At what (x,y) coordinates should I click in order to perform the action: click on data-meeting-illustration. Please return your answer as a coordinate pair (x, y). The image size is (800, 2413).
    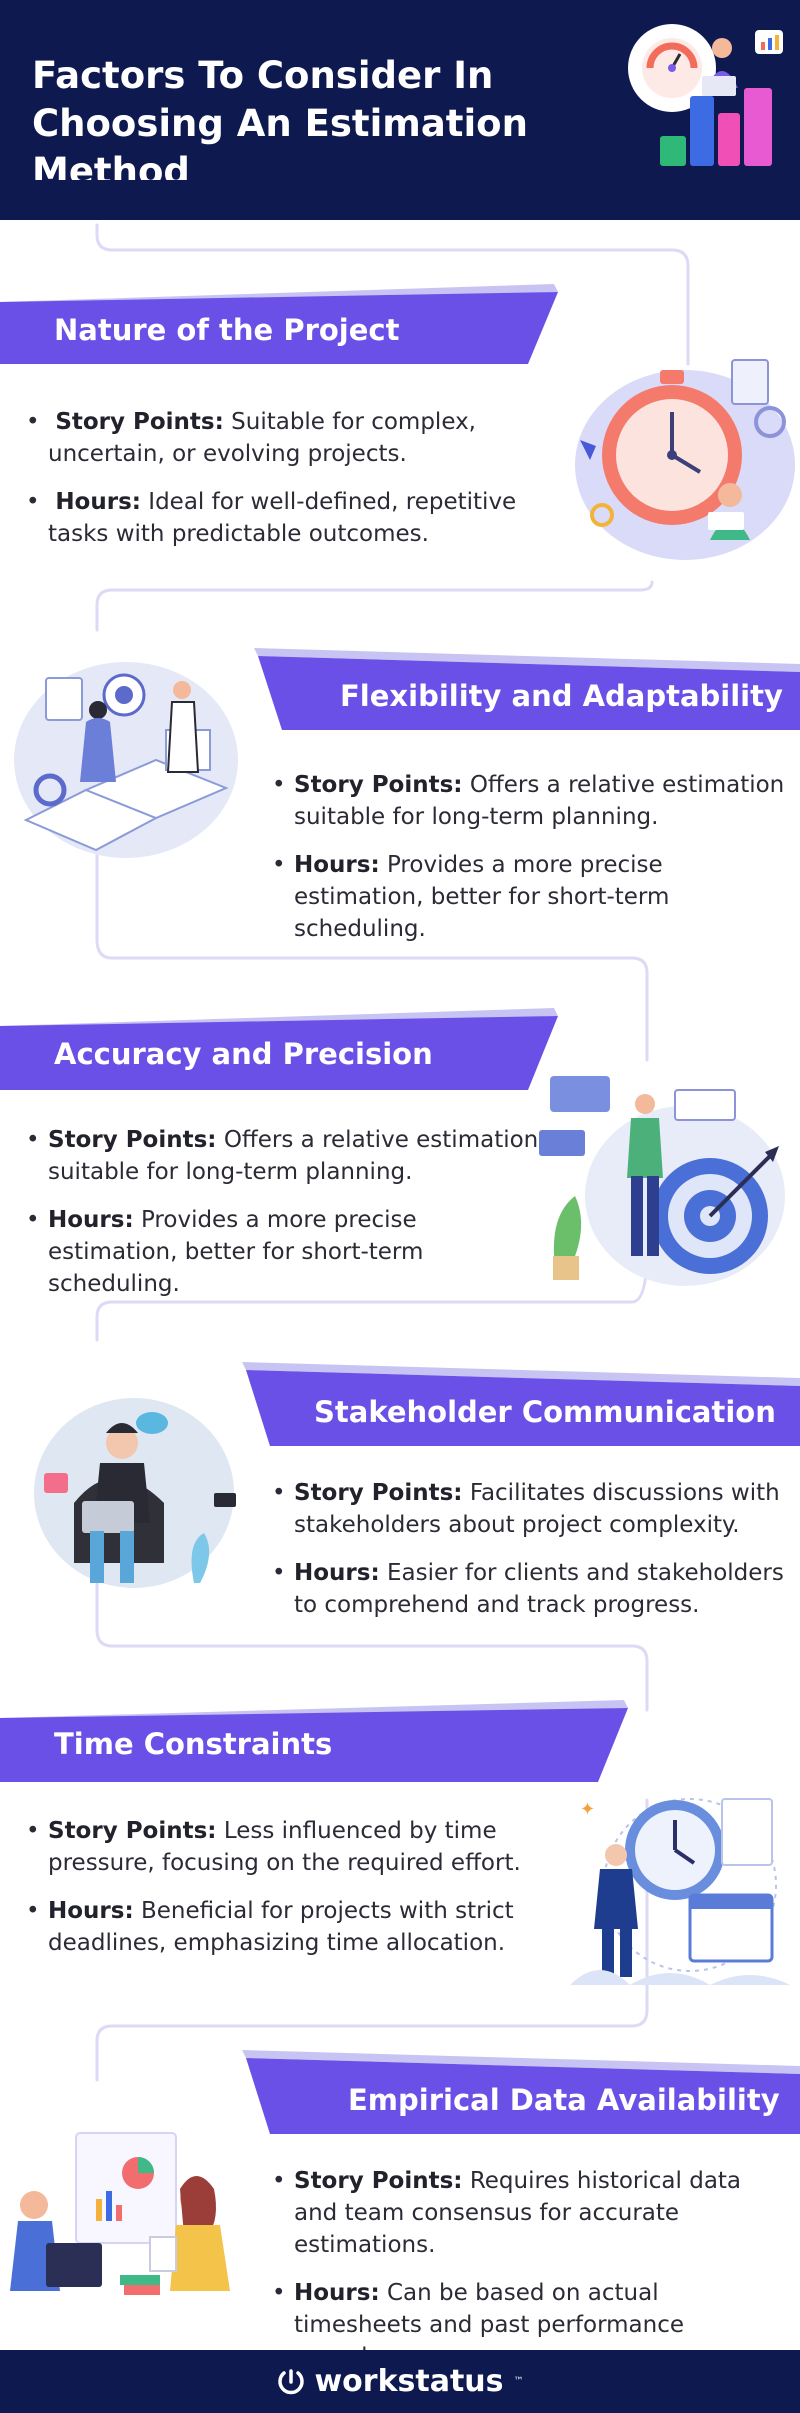
    Looking at the image, I should click on (120, 2213).